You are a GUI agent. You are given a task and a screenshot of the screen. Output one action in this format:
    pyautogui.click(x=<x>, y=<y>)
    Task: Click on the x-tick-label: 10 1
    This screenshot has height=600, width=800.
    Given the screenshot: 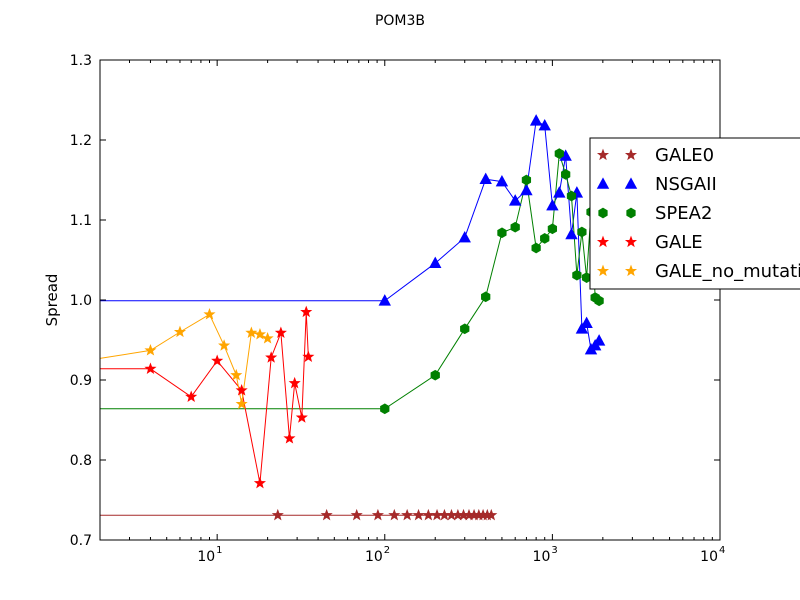 What is the action you would take?
    pyautogui.click(x=209, y=555)
    